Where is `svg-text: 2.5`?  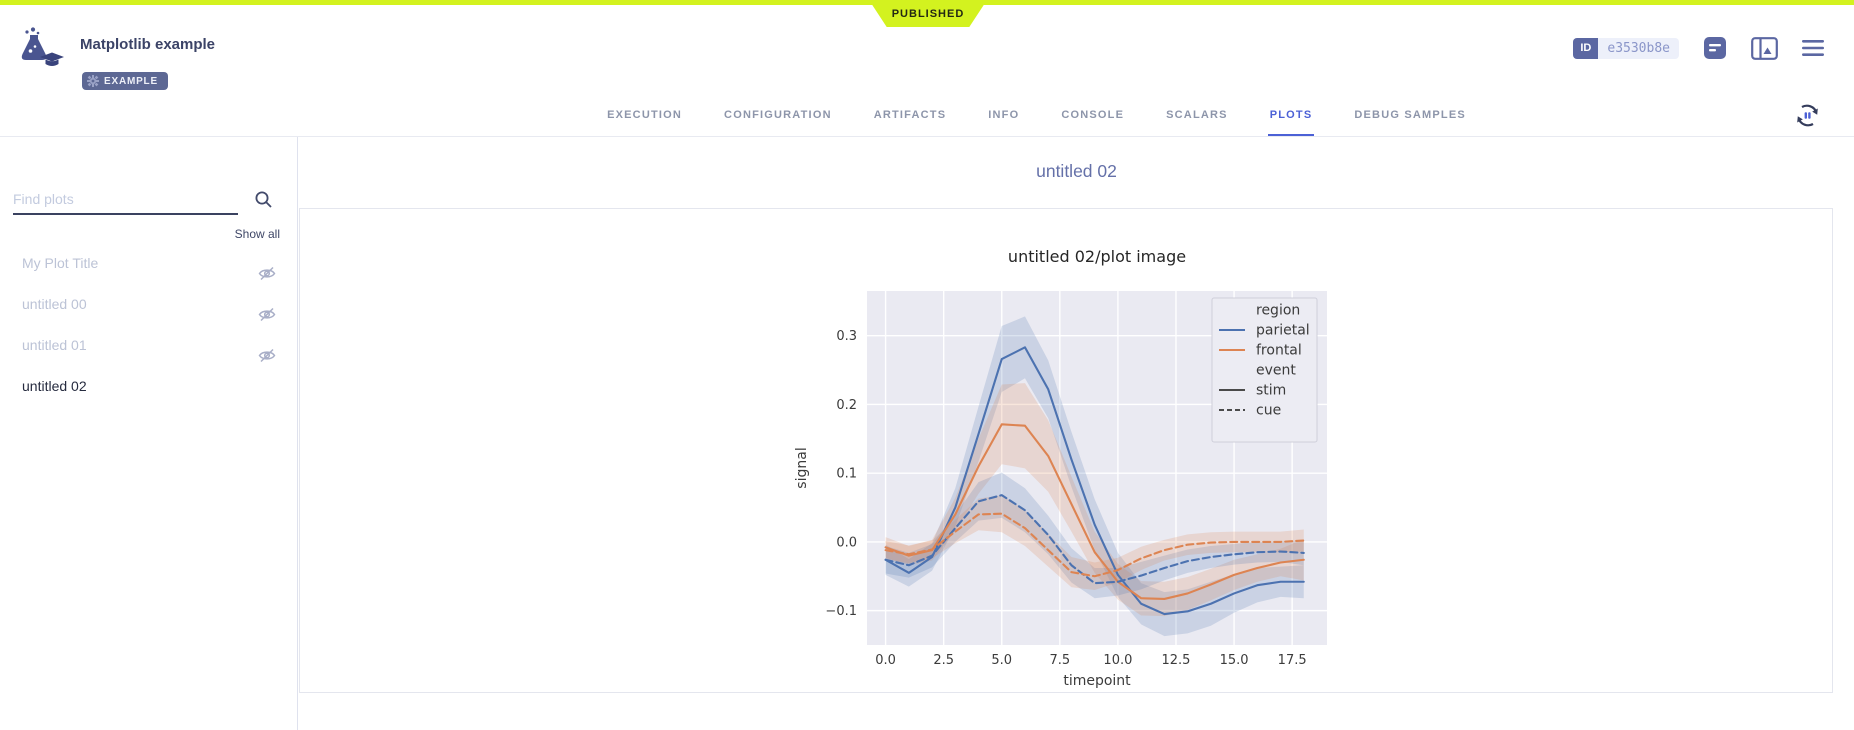
svg-text: 2.5 is located at coordinates (943, 660).